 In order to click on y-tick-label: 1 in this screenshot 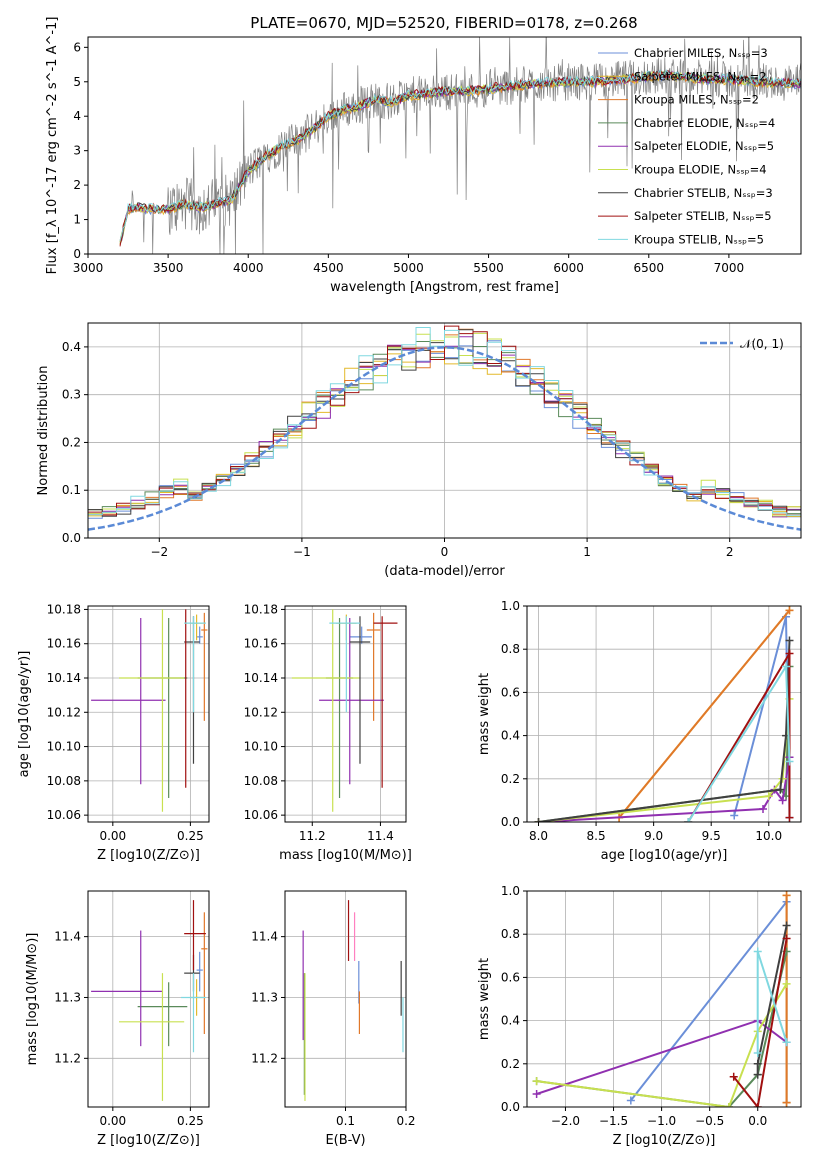, I will do `click(77, 220)`.